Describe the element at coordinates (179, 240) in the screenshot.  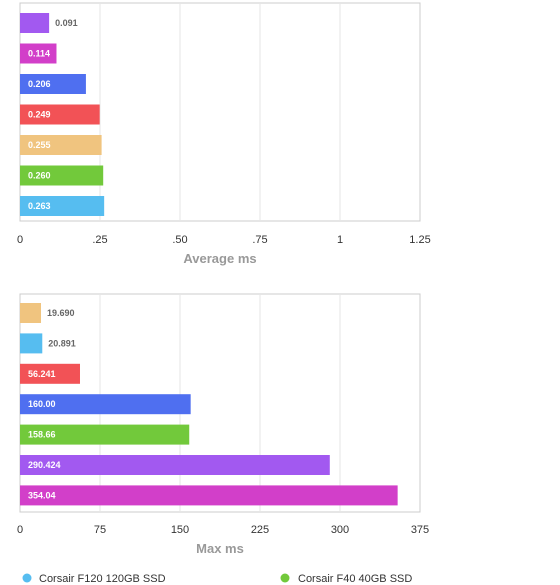
I see `x-tick-label: .50` at that location.